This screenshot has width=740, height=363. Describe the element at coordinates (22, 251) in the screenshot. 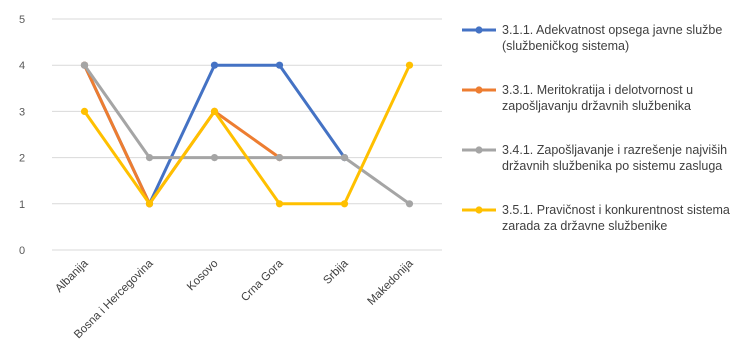

I see `y-tick-label: 0` at that location.